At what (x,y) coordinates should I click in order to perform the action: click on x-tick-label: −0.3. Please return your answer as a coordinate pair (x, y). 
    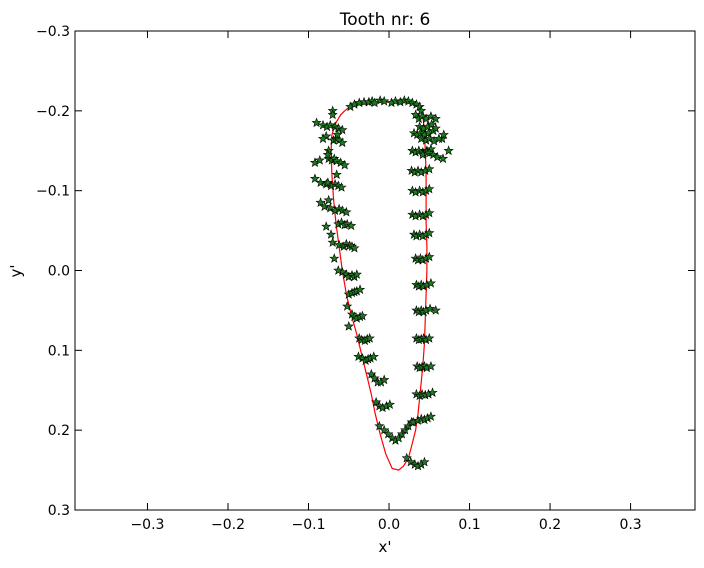
    Looking at the image, I should click on (147, 525).